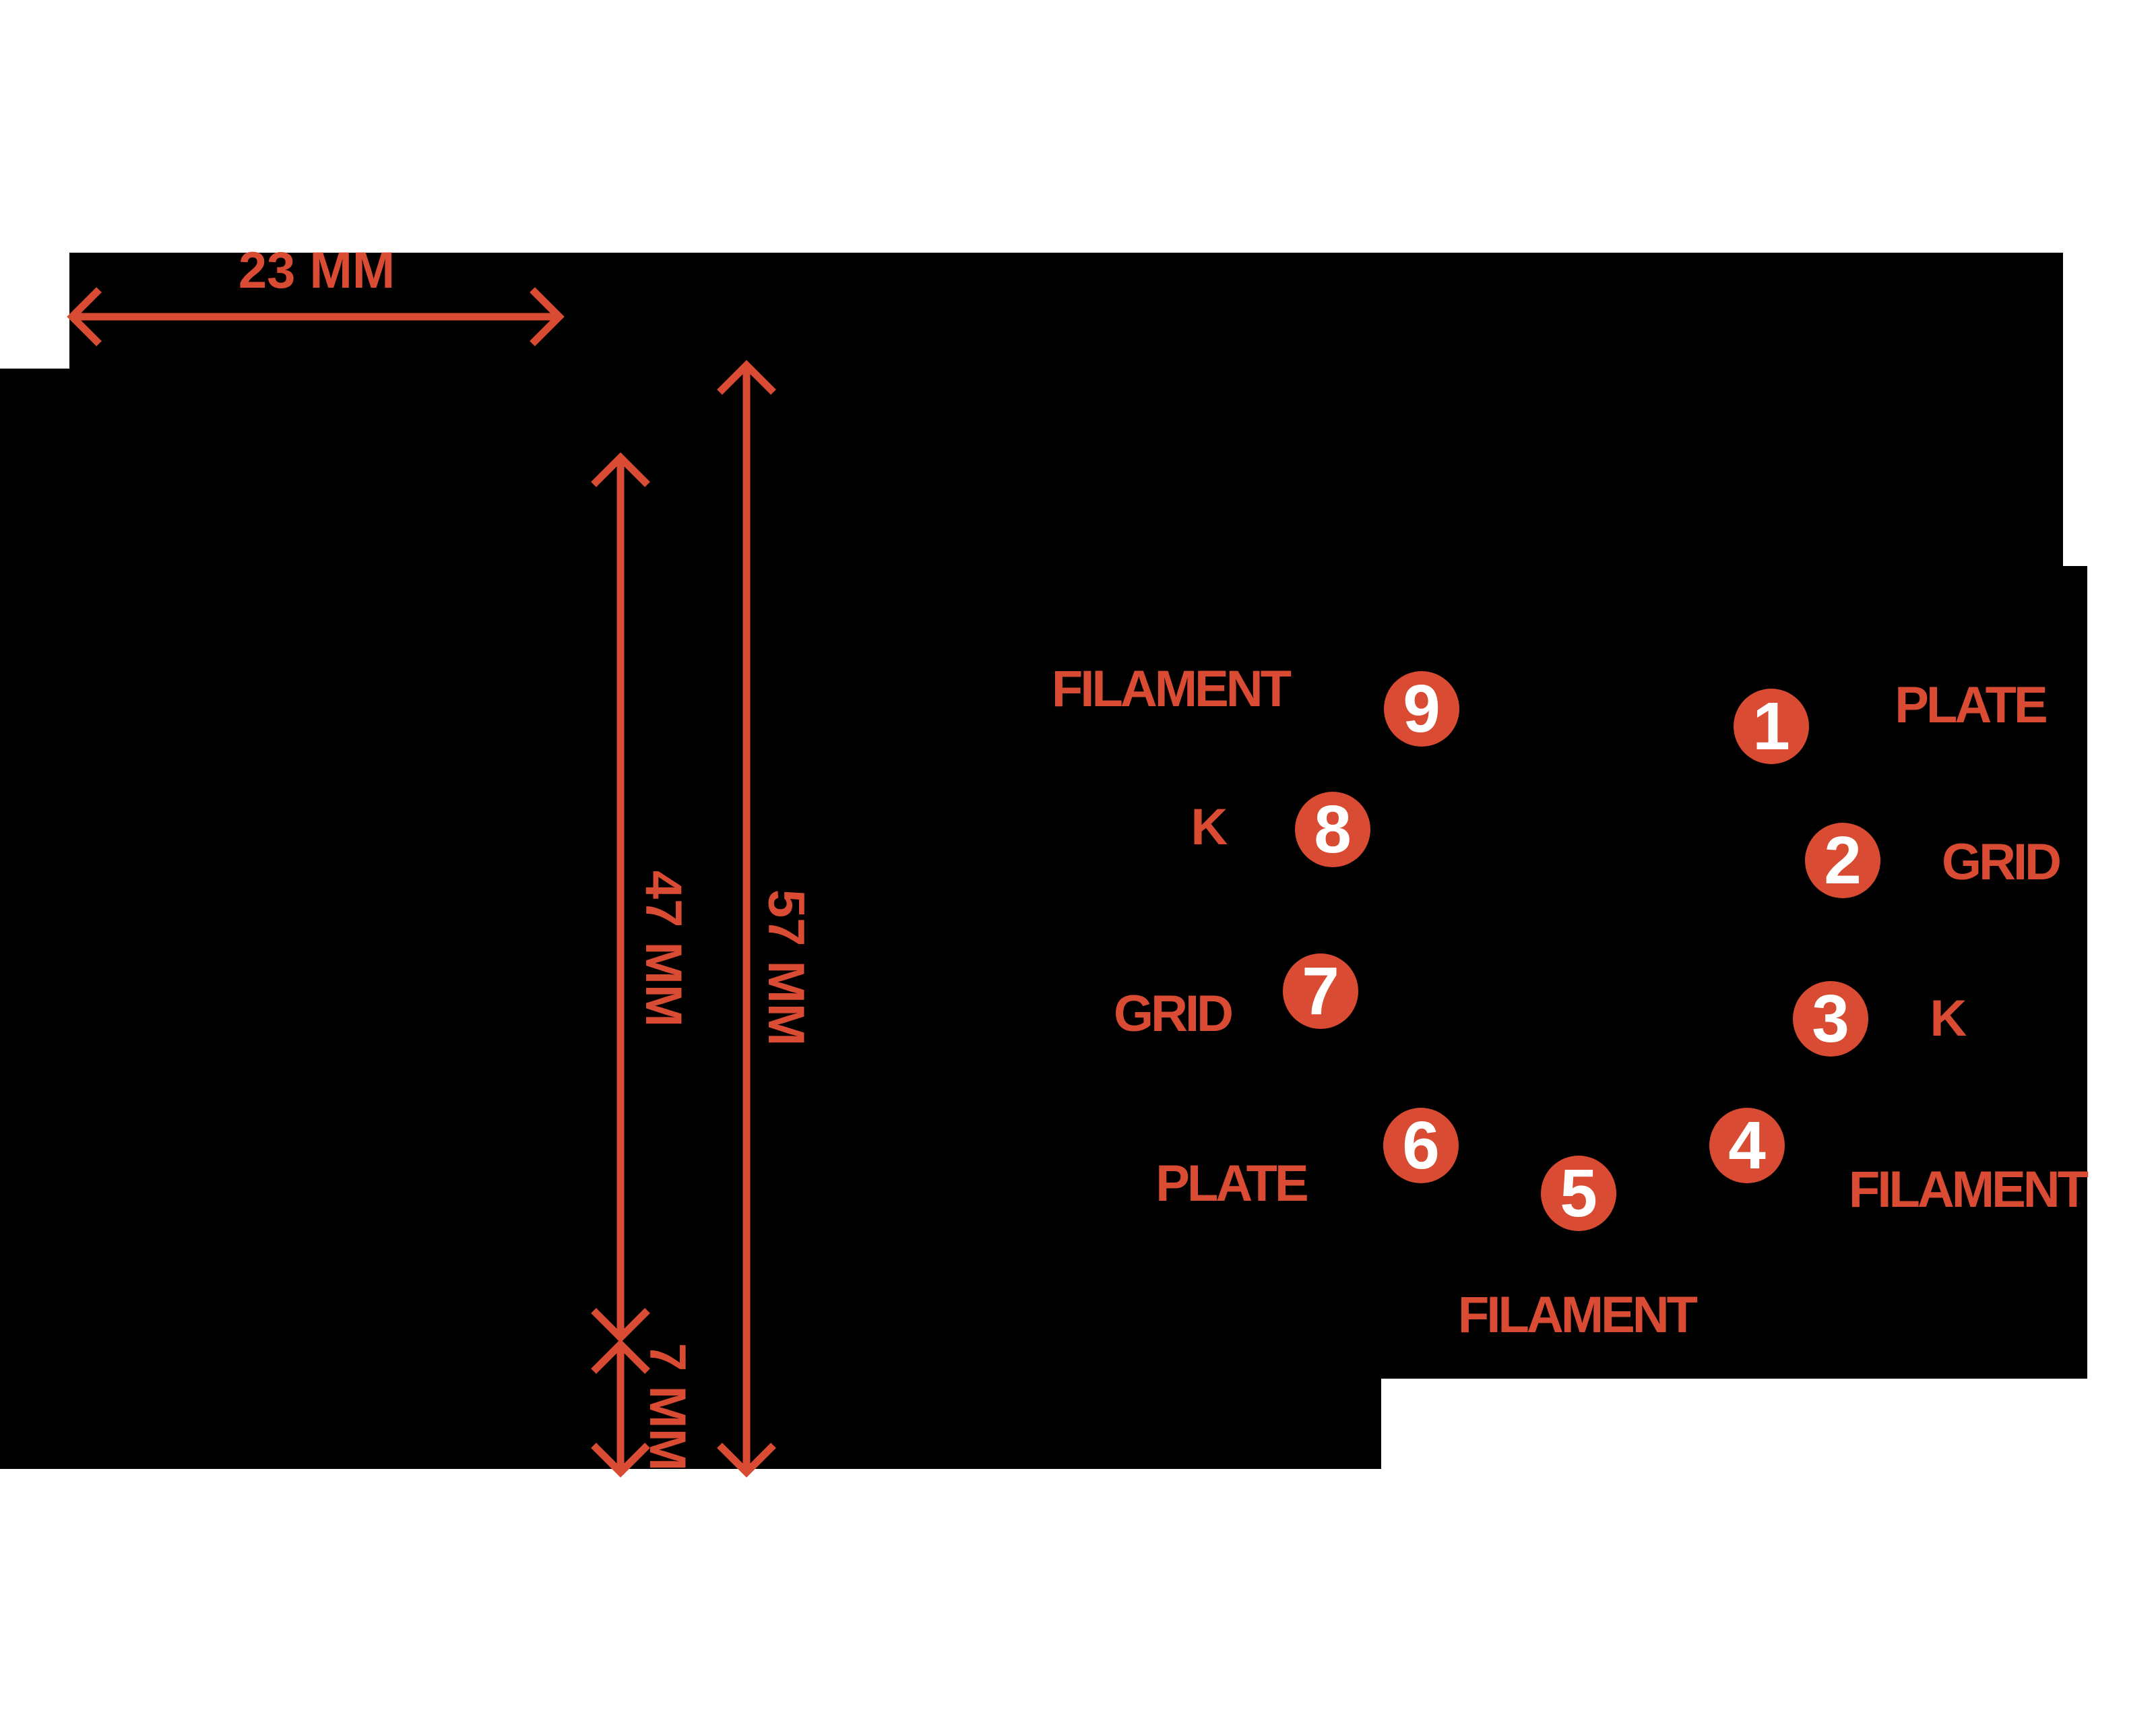  I want to click on pin-label-5: FILAMENT, so click(1577, 1315).